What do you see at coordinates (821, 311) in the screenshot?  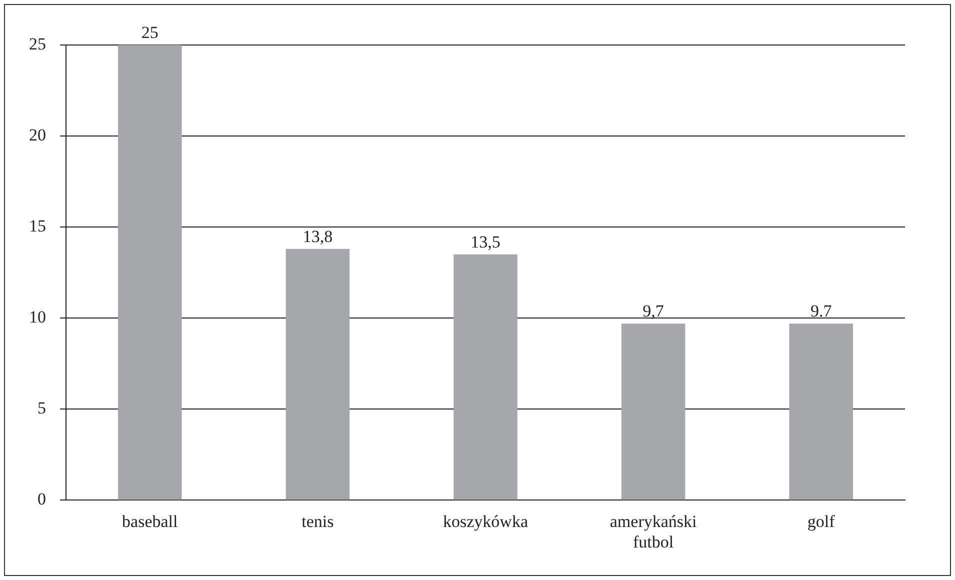 I see `data-label: 9.7` at bounding box center [821, 311].